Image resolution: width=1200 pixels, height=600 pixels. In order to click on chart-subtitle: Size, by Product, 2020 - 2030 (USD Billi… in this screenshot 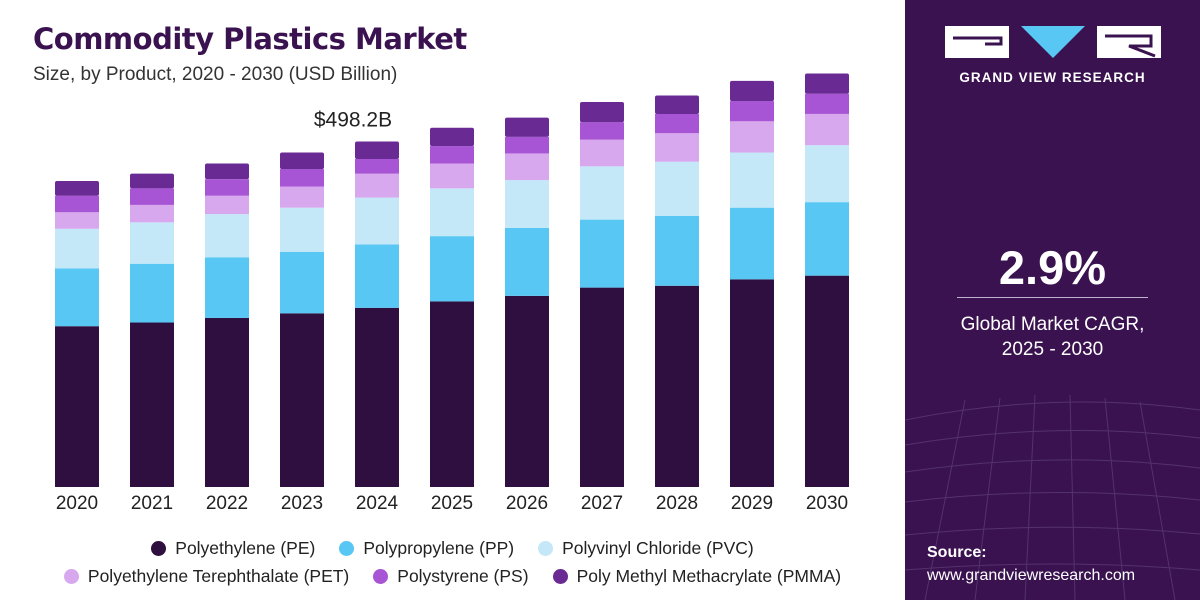, I will do `click(215, 74)`.